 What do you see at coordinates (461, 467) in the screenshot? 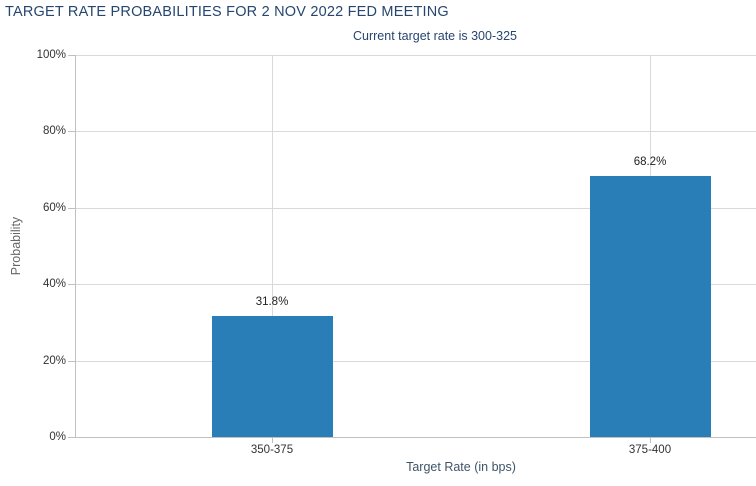
I see `x-axis-title: Target Rate (in bps)` at bounding box center [461, 467].